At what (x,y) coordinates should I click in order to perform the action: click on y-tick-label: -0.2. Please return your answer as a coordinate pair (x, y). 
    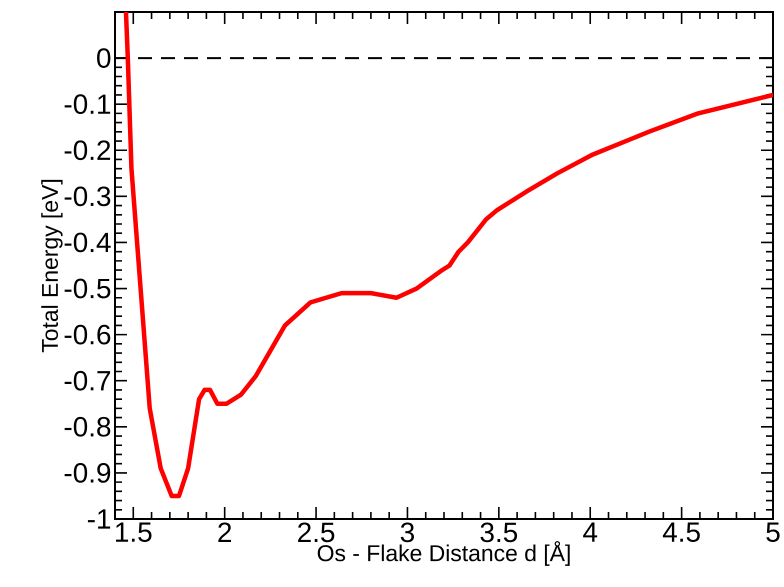
    Looking at the image, I should click on (87, 150).